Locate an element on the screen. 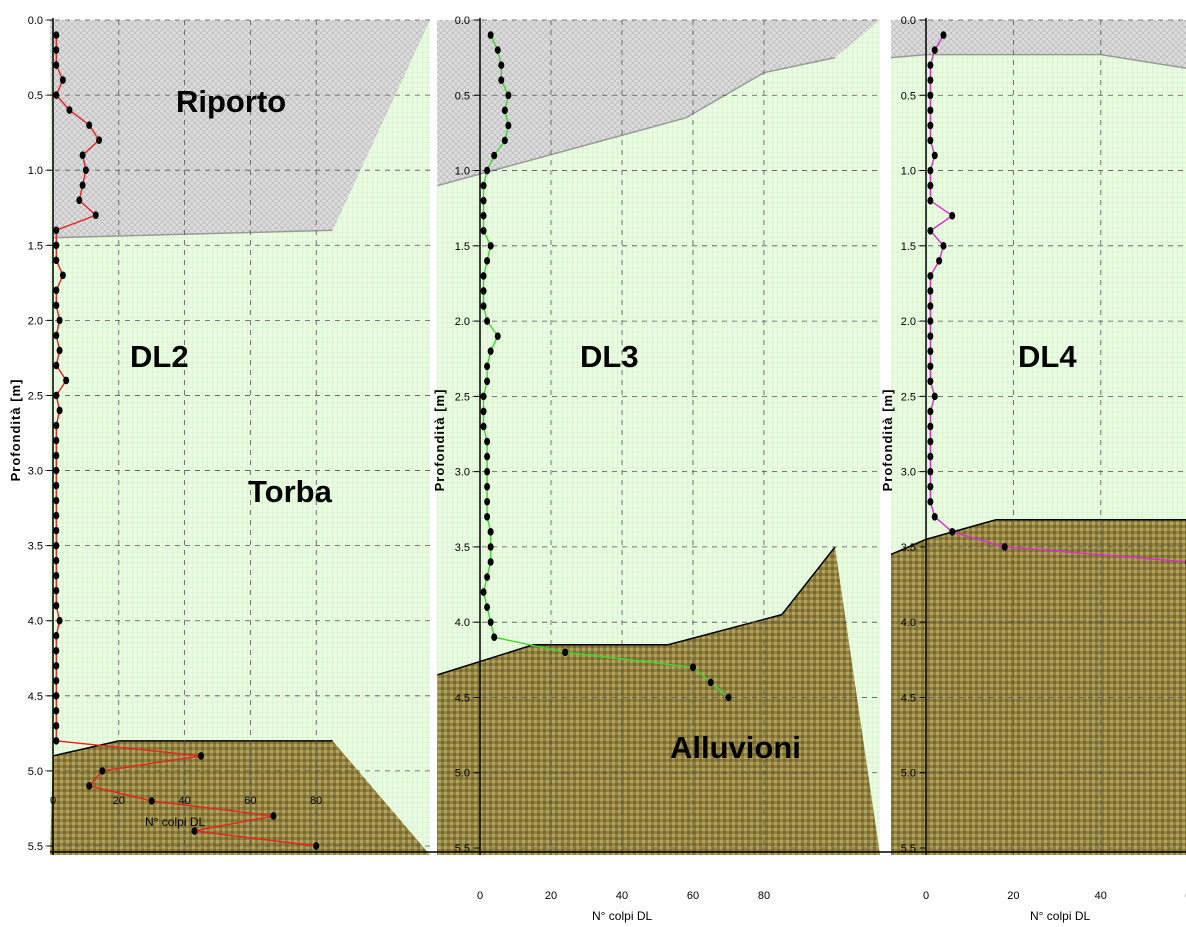 Image resolution: width=1186 pixels, height=927 pixels. y-tick-label-dl4: 3.5 is located at coordinates (908, 548).